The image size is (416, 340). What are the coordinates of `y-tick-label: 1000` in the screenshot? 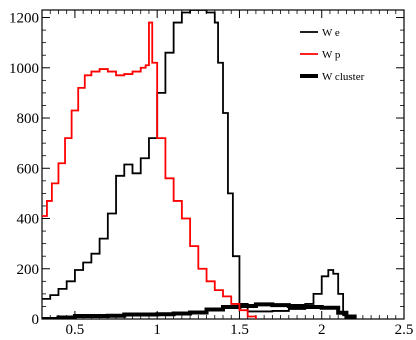 It's located at (24, 69).